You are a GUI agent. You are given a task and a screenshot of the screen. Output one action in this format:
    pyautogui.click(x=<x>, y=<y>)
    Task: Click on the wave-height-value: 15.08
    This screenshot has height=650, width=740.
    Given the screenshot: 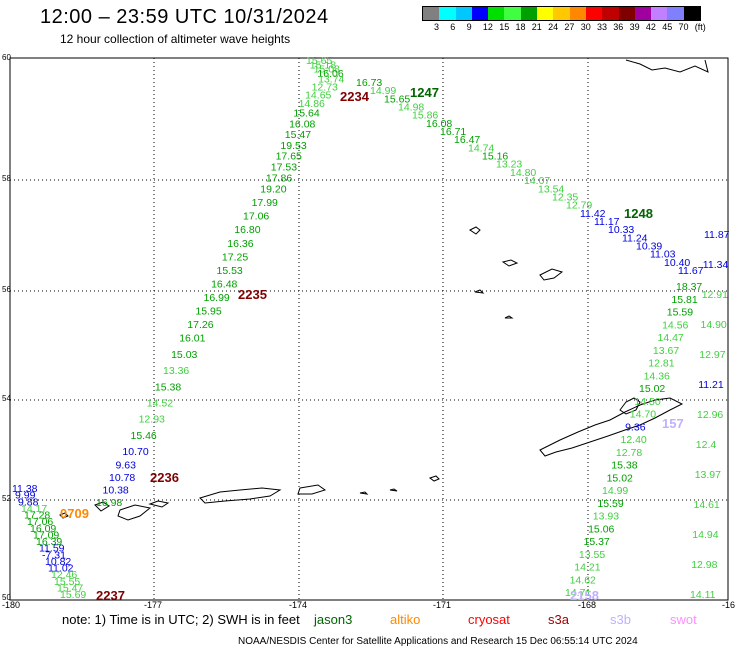 What is the action you would take?
    pyautogui.click(x=327, y=70)
    